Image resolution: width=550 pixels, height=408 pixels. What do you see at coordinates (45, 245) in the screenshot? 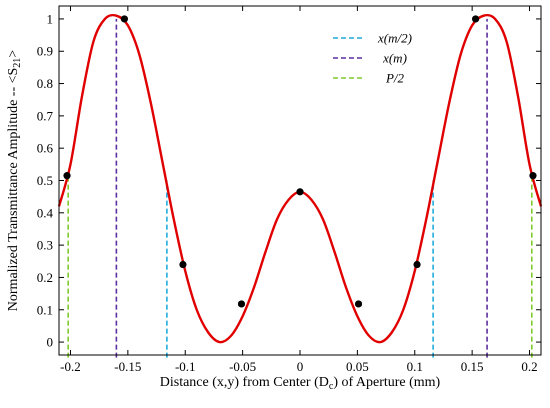
I see `y-tick-label-4: 0.3` at bounding box center [45, 245].